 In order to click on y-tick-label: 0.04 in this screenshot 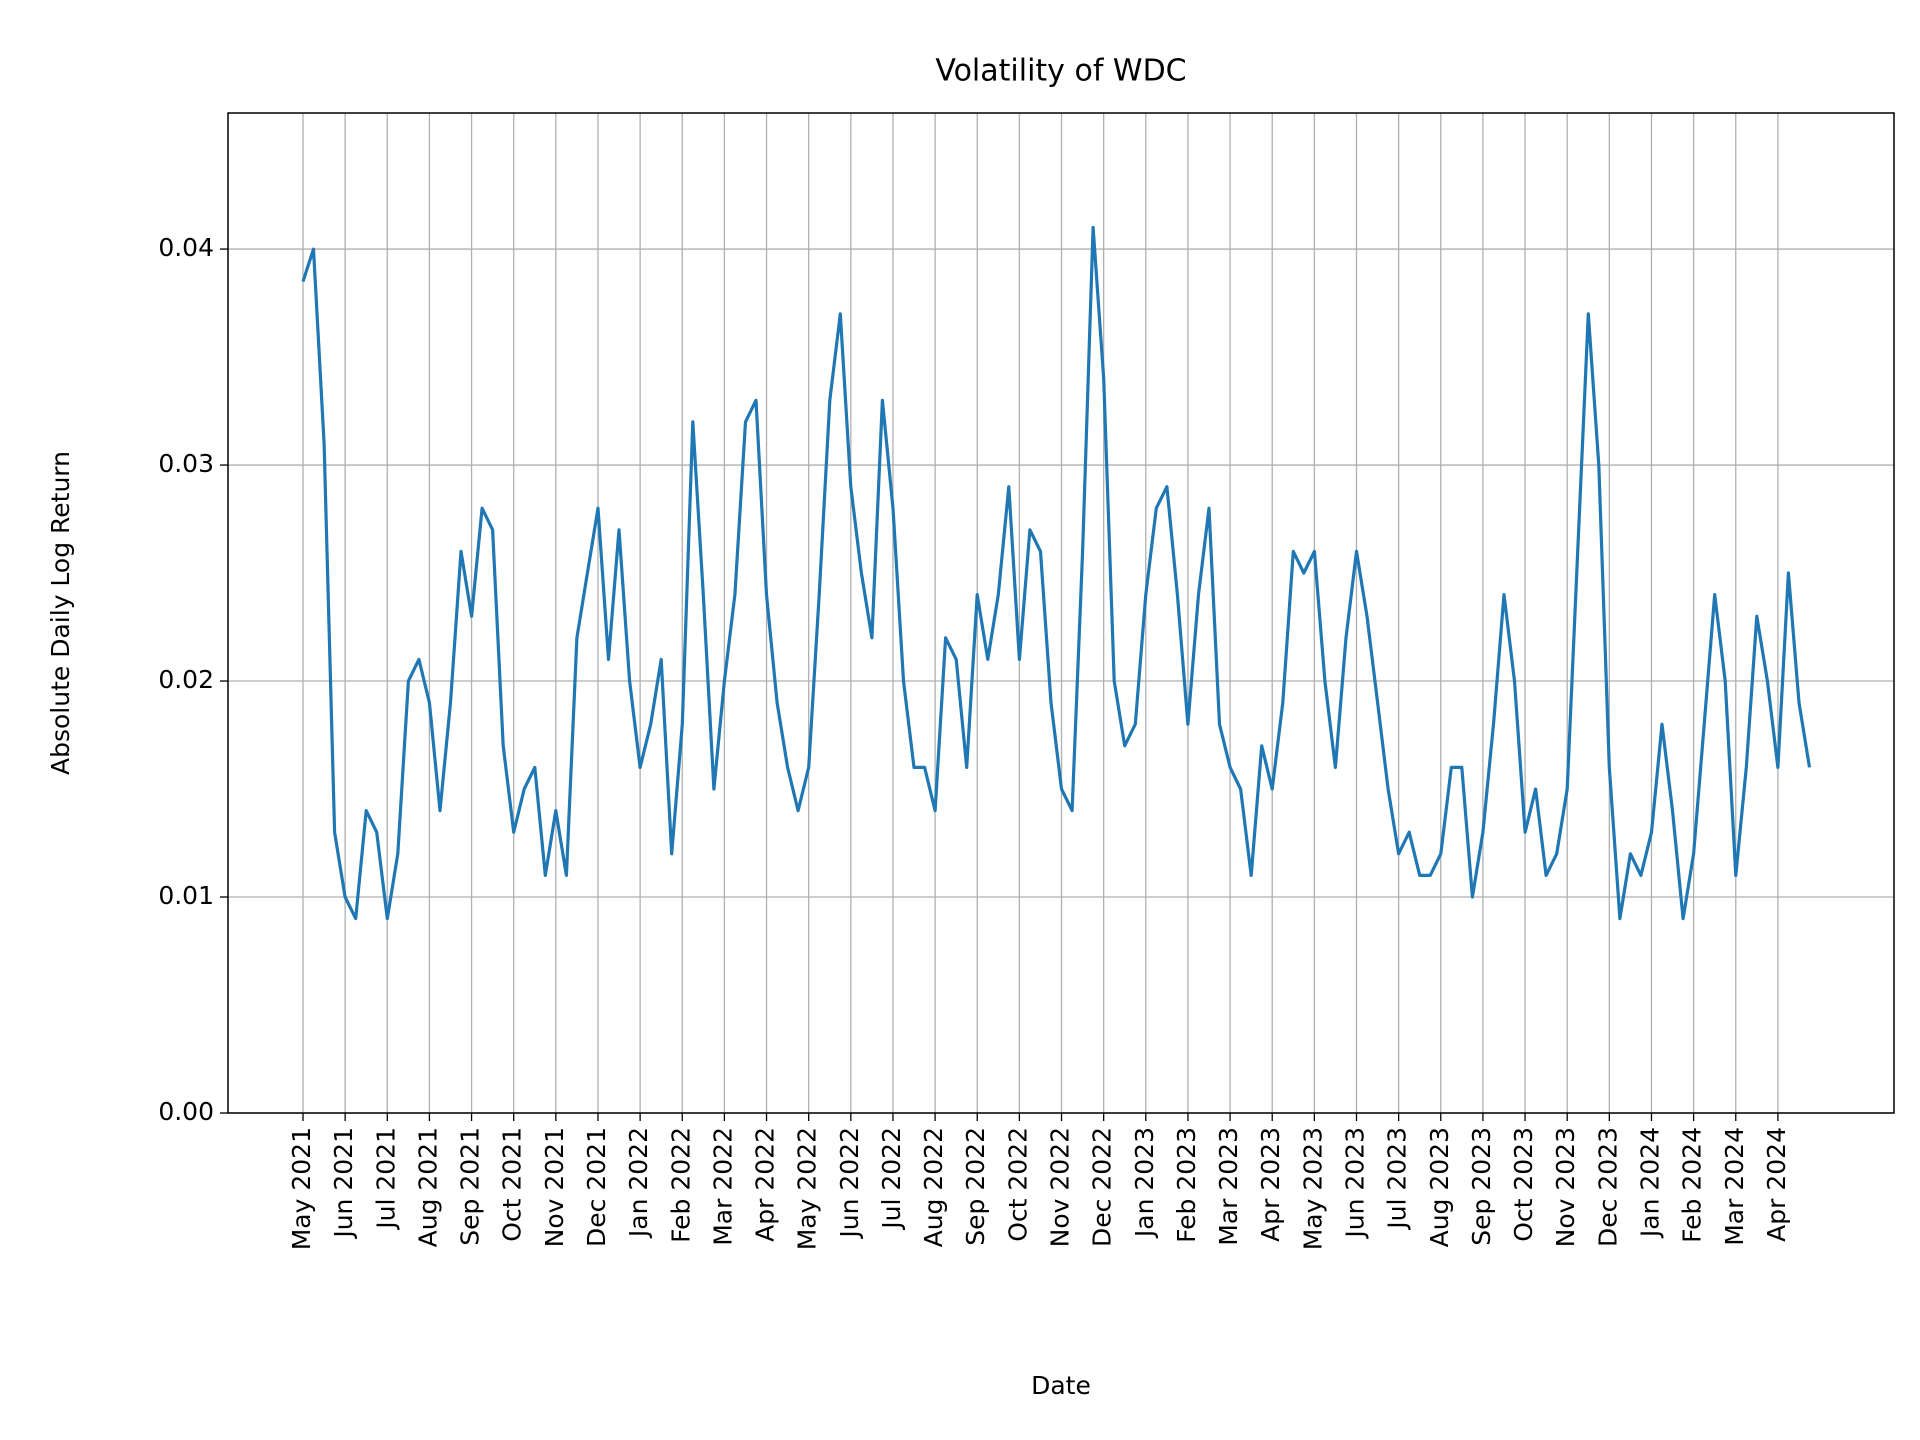, I will do `click(186, 247)`.